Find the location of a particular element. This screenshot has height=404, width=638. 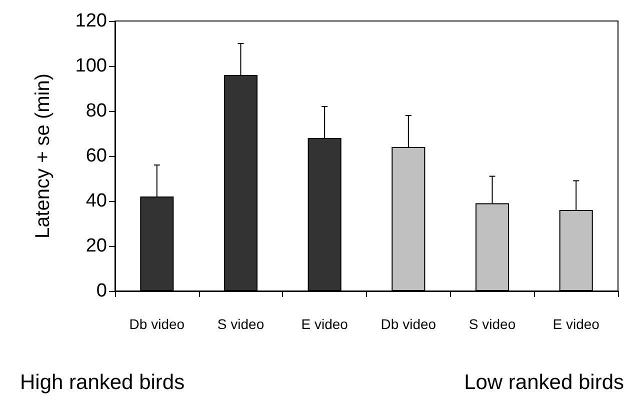

y-tick-label: 80 is located at coordinates (96, 111).